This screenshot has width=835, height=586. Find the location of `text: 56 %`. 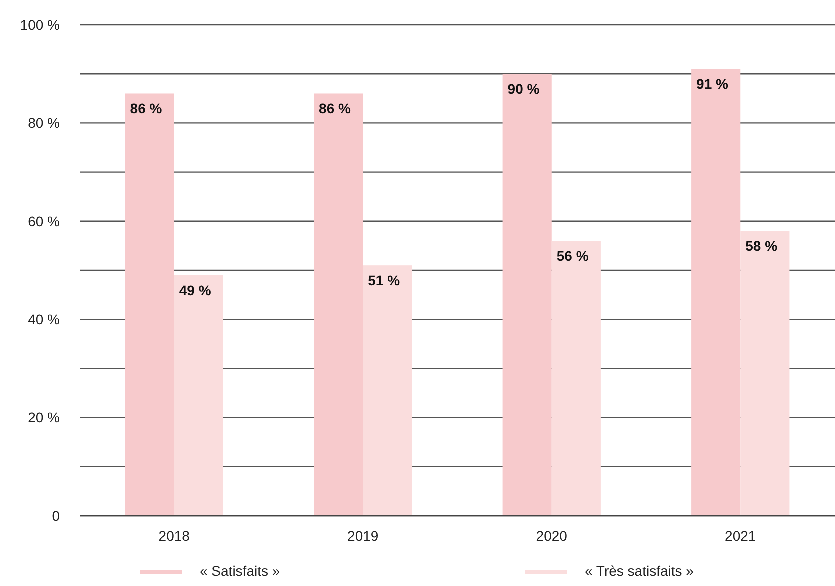

text: 56 % is located at coordinates (572, 256).